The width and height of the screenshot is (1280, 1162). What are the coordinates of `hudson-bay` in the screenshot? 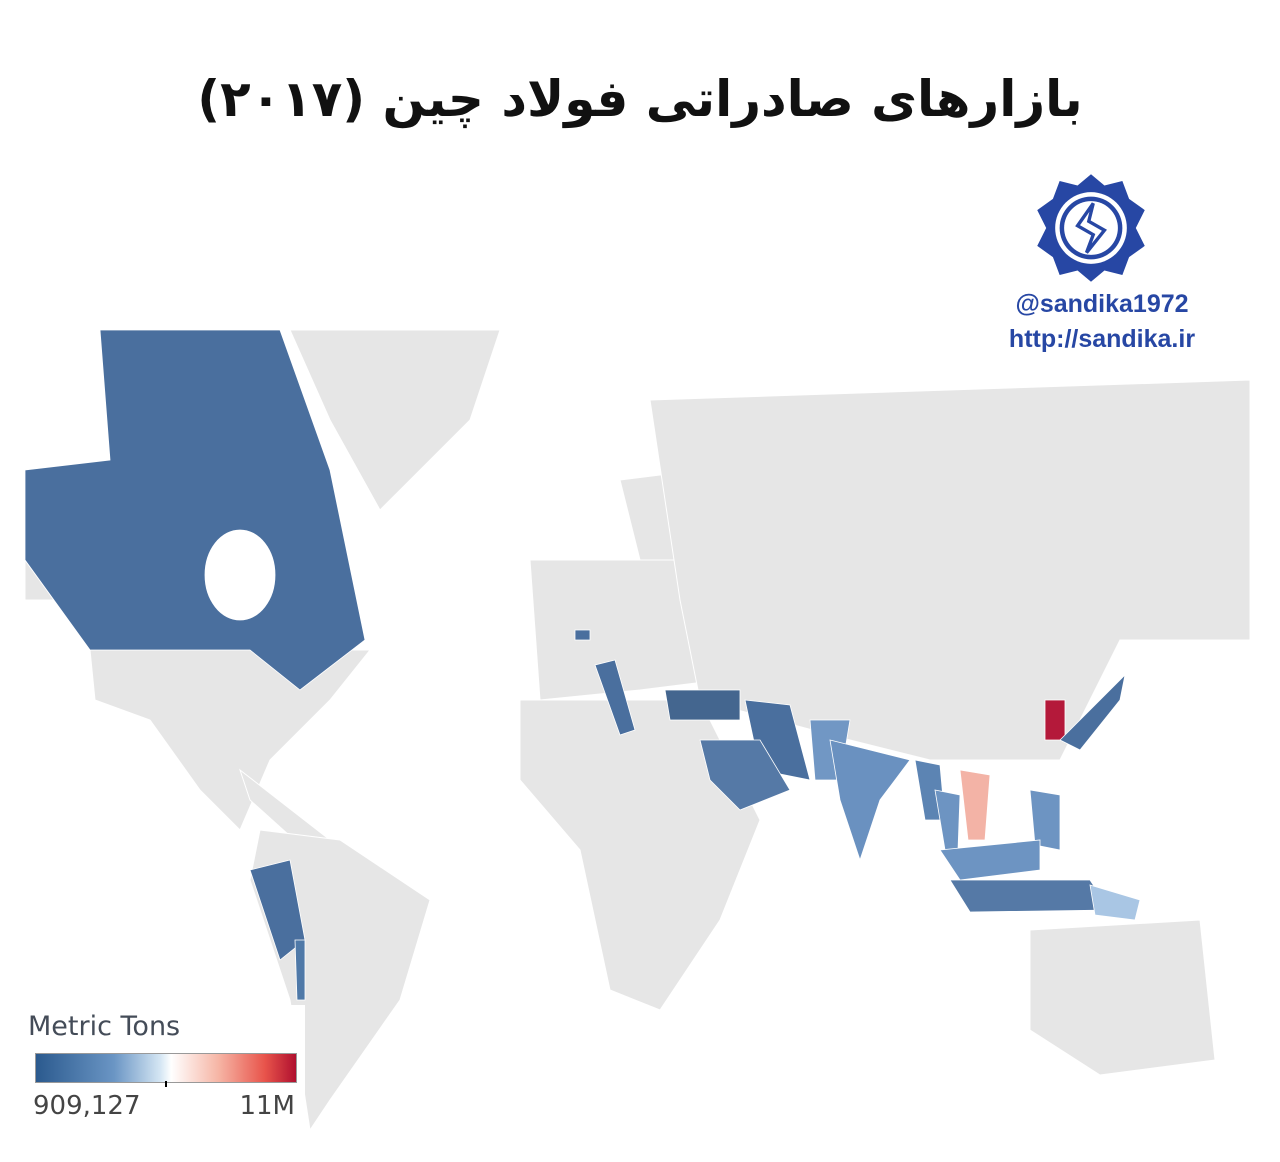 It's located at (240, 575).